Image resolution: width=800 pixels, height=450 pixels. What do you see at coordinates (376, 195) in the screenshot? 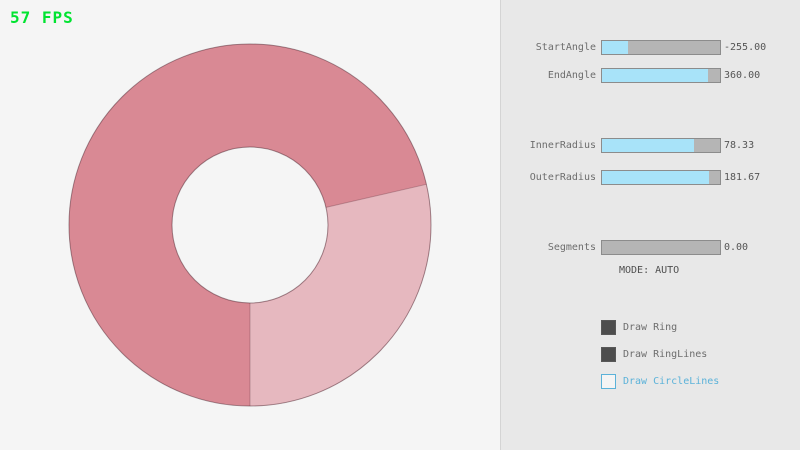
I see `ring-boundary-right` at bounding box center [376, 195].